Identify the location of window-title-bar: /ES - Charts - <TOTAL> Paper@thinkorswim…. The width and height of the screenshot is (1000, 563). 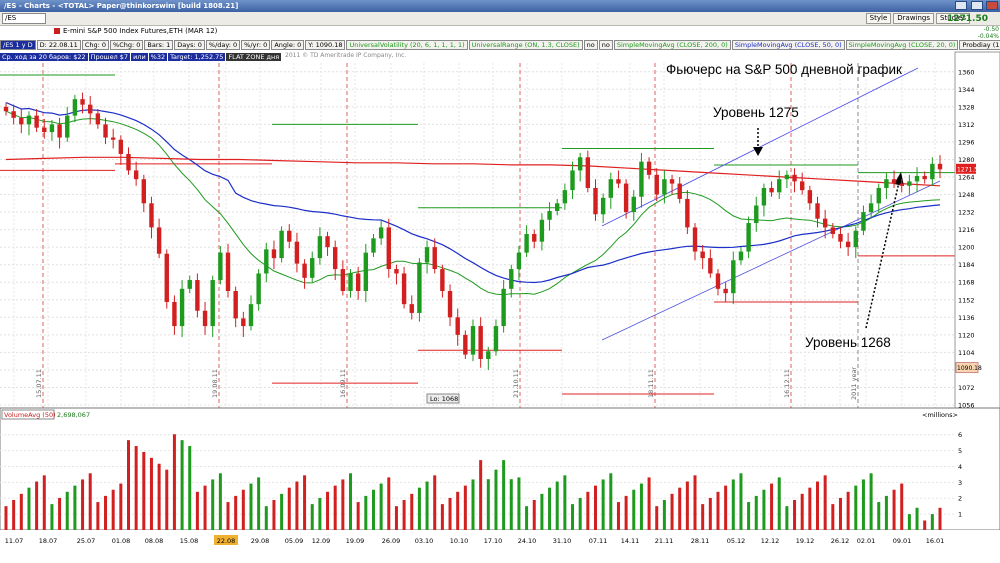
(500, 6).